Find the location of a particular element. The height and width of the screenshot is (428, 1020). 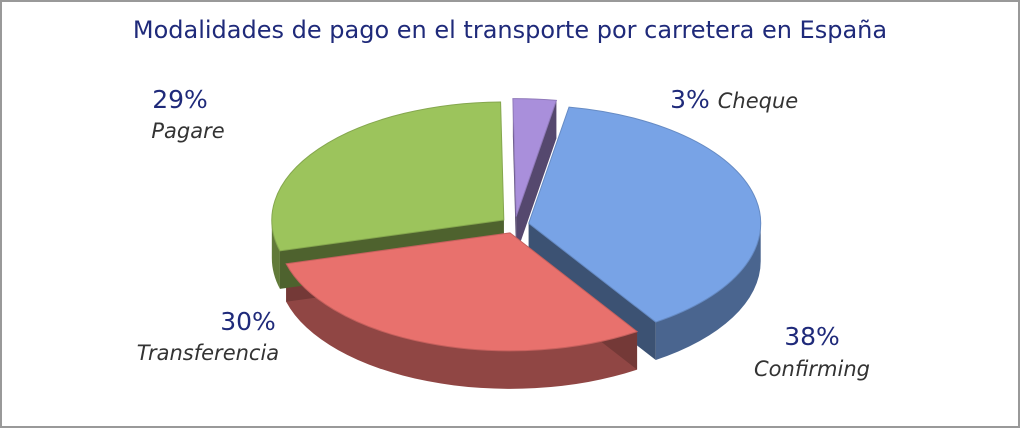

category-label: Transferencia is located at coordinates (208, 353).